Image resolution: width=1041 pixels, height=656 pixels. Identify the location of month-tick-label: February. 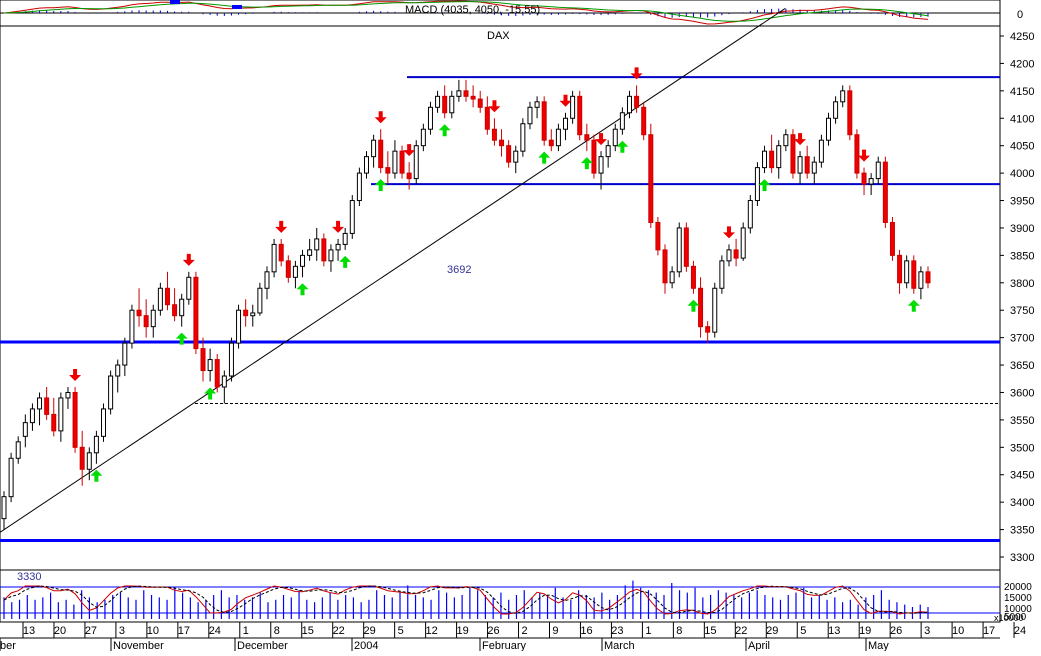
(504, 645).